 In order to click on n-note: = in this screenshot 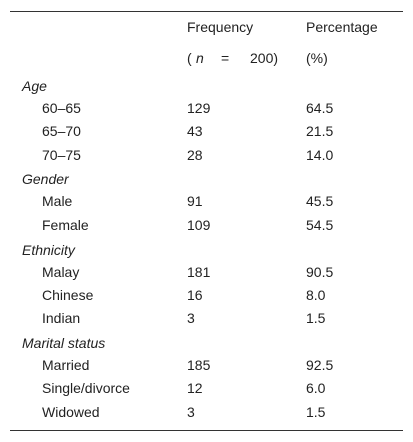, I will do `click(225, 58)`.